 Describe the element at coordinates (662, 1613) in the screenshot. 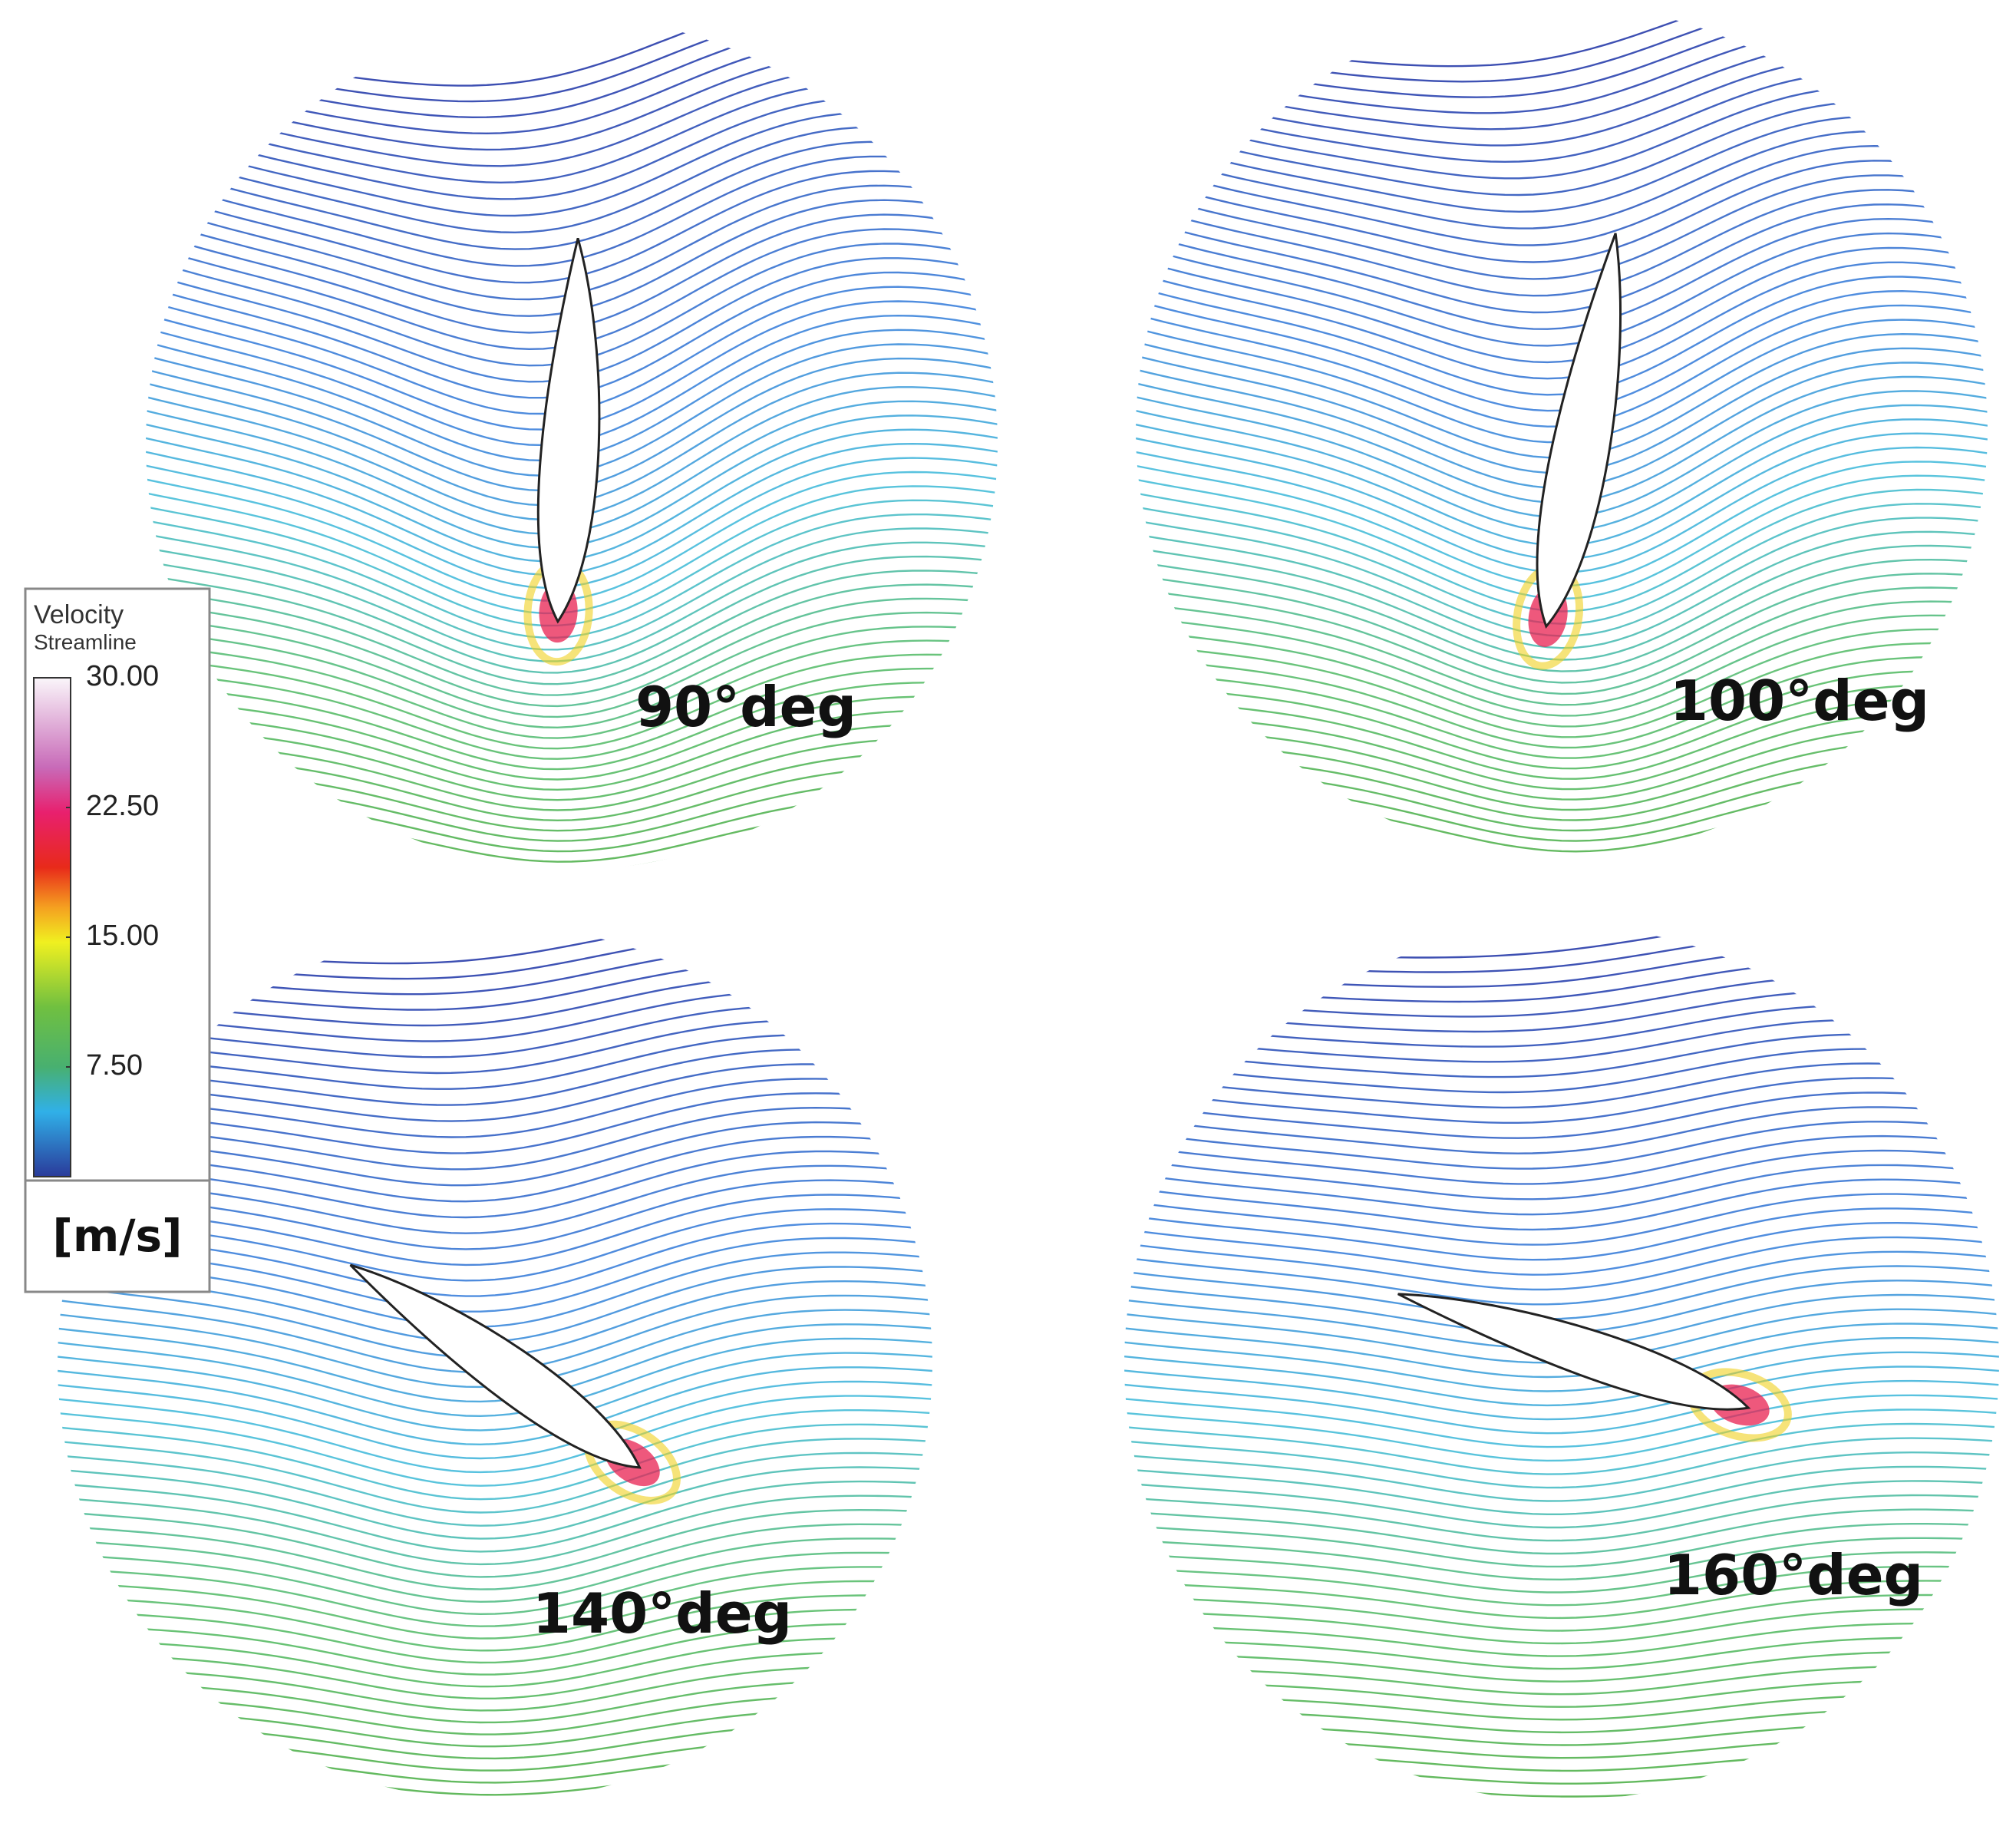

I see `panel-label: 140°deg` at that location.